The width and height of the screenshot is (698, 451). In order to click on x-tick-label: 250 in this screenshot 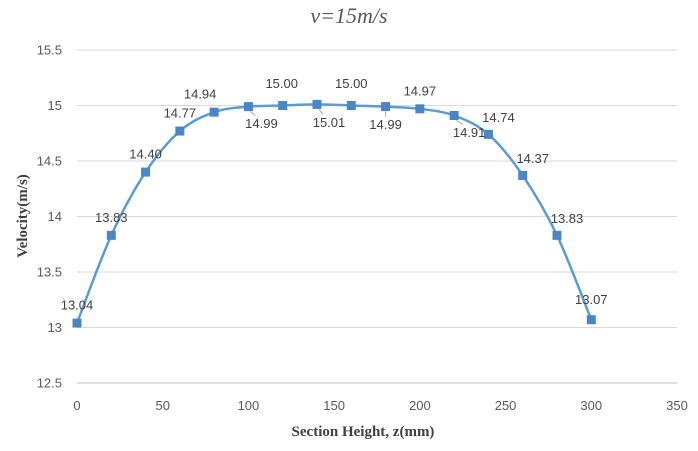, I will do `click(506, 405)`.